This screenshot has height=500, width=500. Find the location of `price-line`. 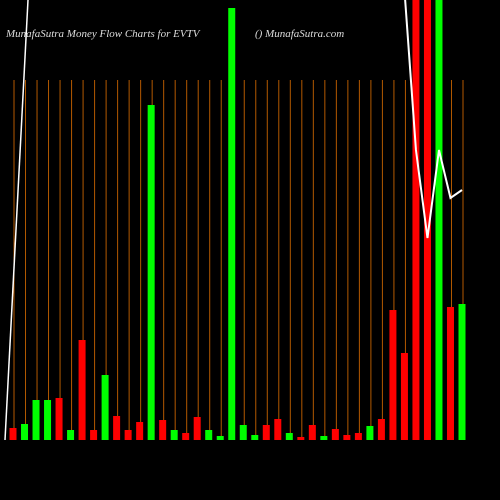

price-line is located at coordinates (433, 119).